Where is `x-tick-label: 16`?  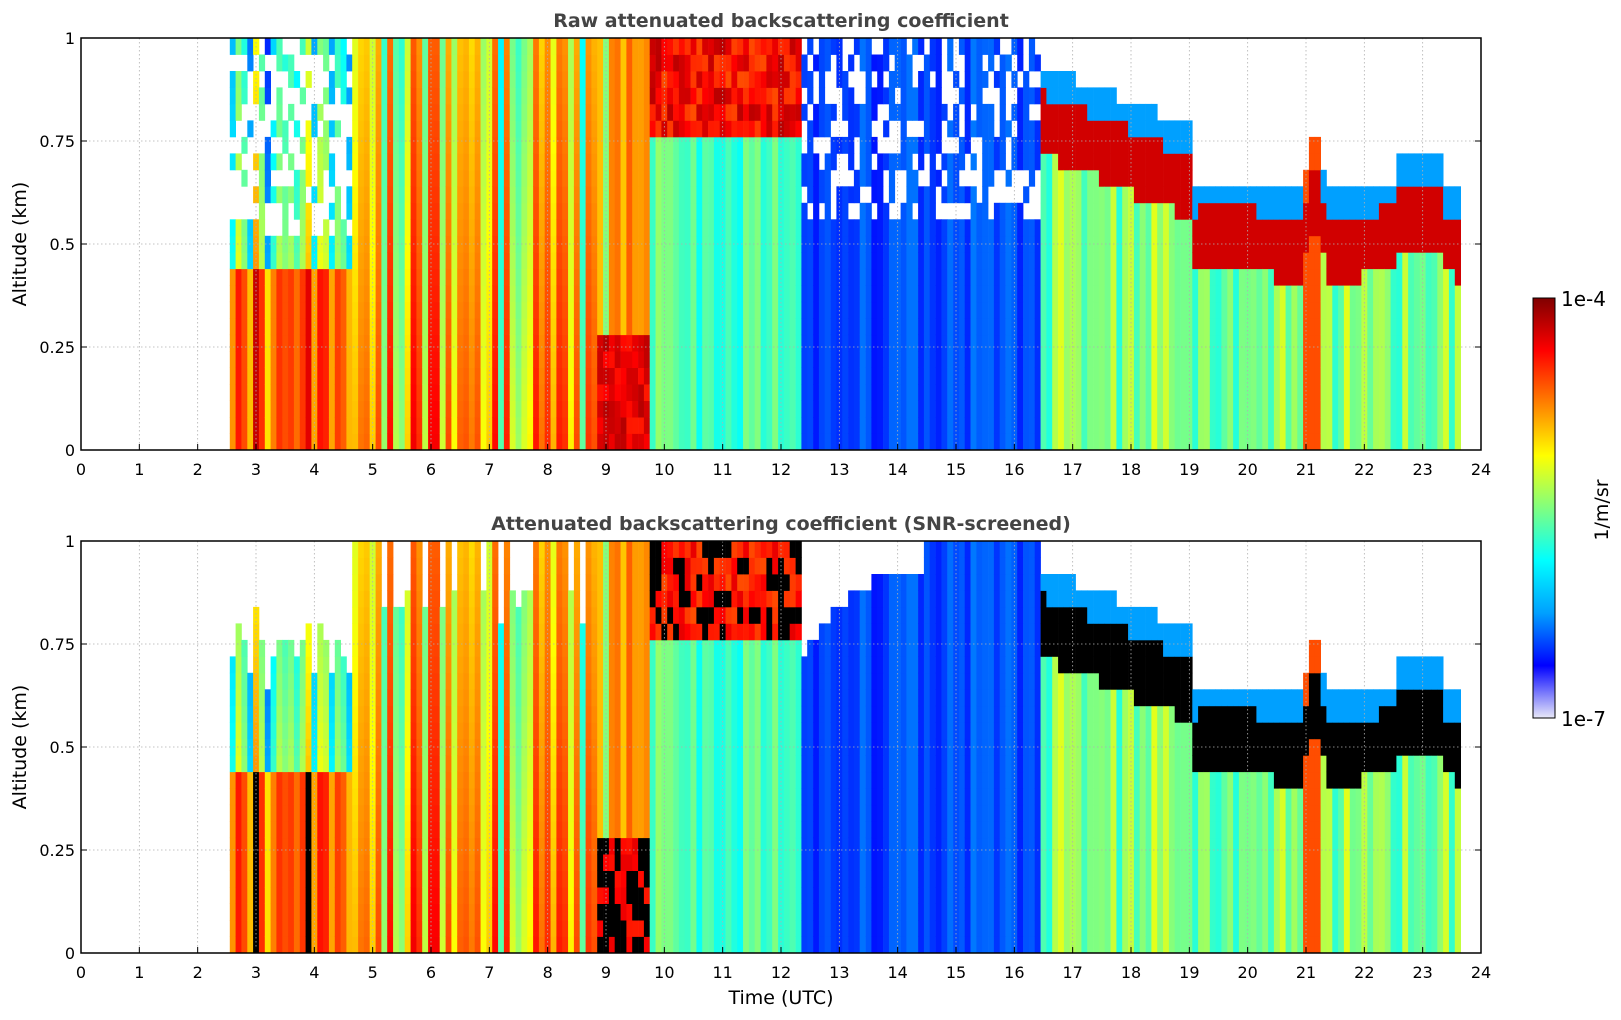 x-tick-label: 16 is located at coordinates (1014, 469).